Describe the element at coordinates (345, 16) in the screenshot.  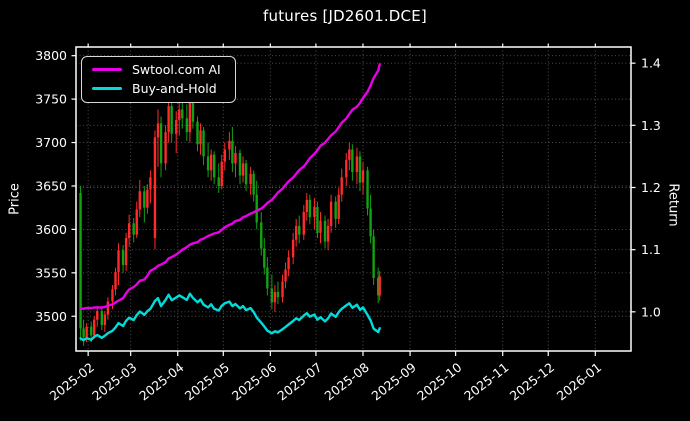
I see `chart-title: futures [JD2601.DCE]` at that location.